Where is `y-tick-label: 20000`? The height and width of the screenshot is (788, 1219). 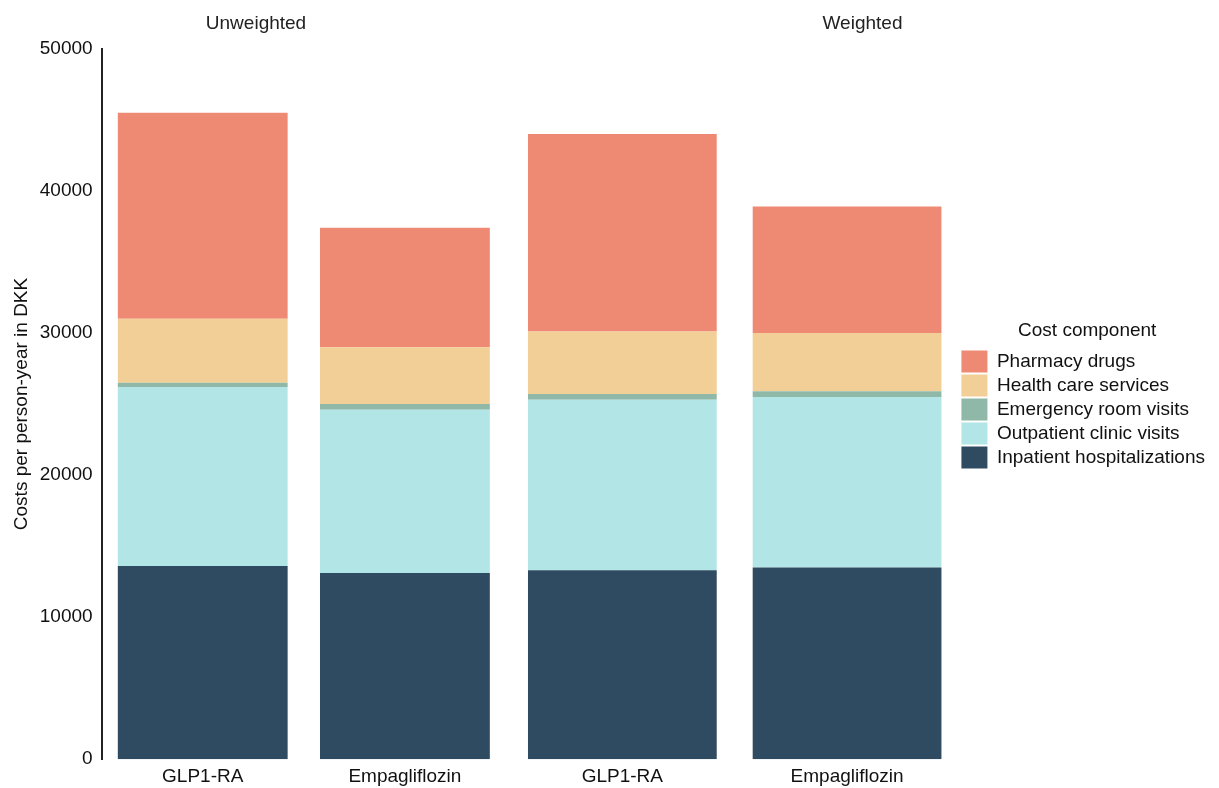
y-tick-label: 20000 is located at coordinates (66, 474).